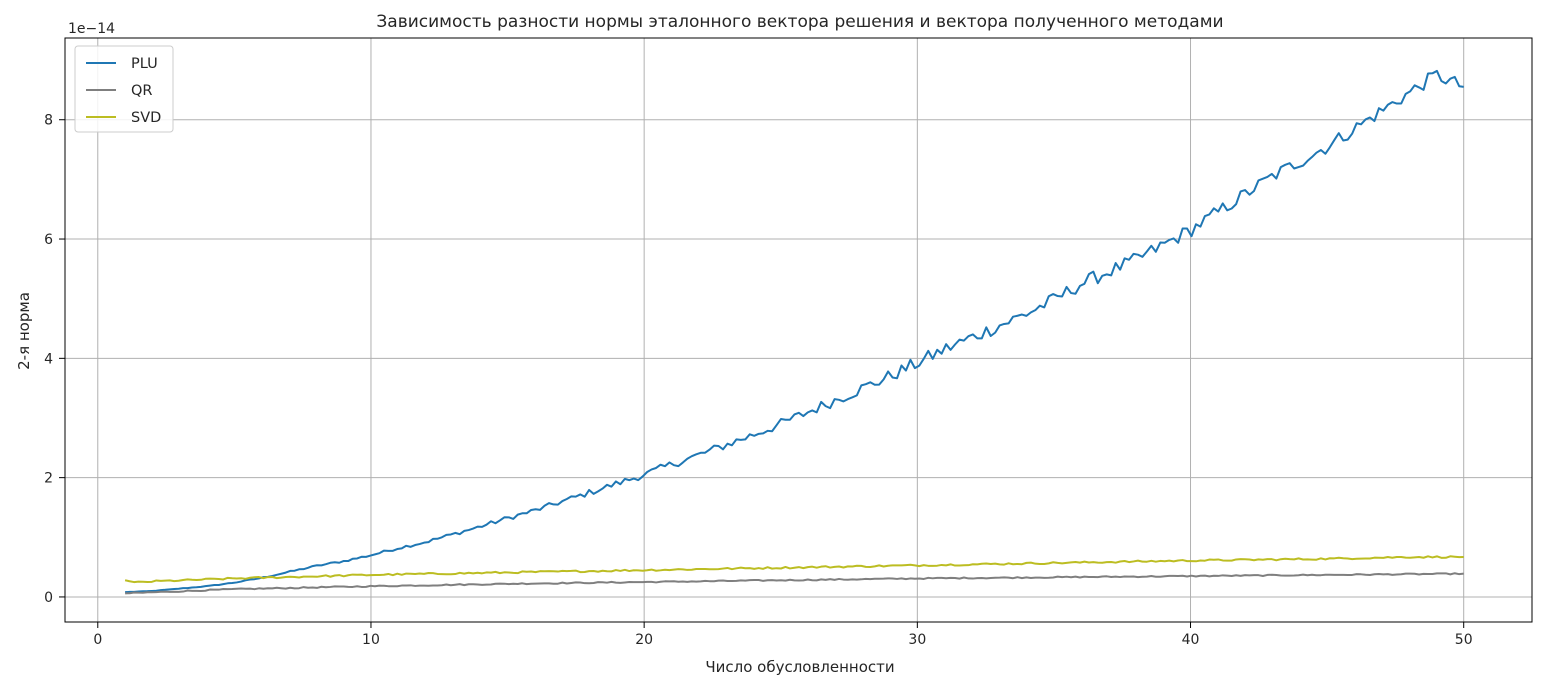 This screenshot has width=1552, height=696. I want to click on x-tick-label: 50, so click(1464, 640).